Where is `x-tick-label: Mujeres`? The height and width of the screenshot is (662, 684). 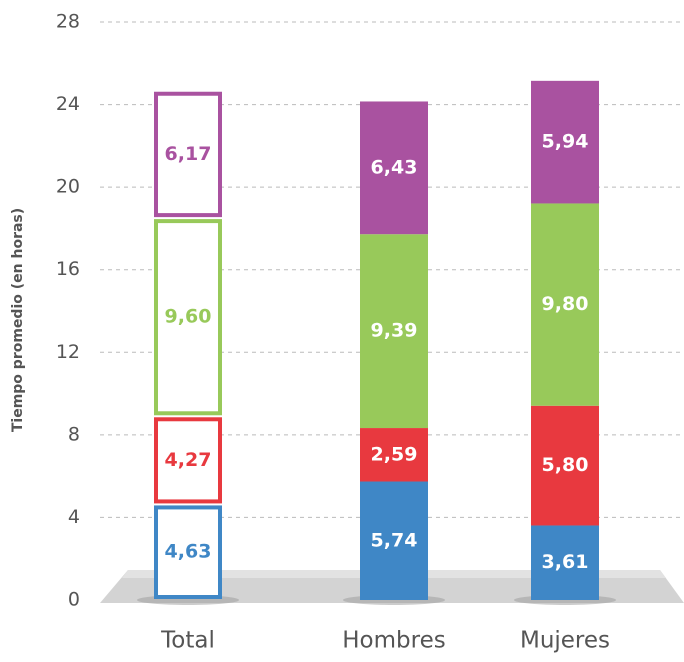 x-tick-label: Mujeres is located at coordinates (565, 641).